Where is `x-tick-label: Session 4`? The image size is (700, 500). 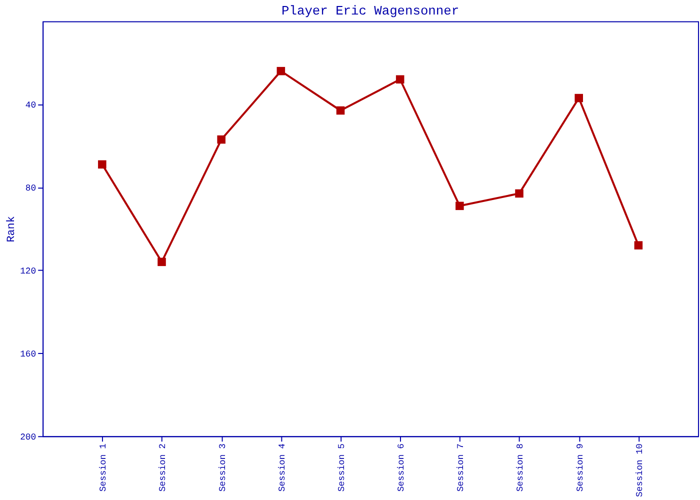 x-tick-label: Session 4 is located at coordinates (282, 468).